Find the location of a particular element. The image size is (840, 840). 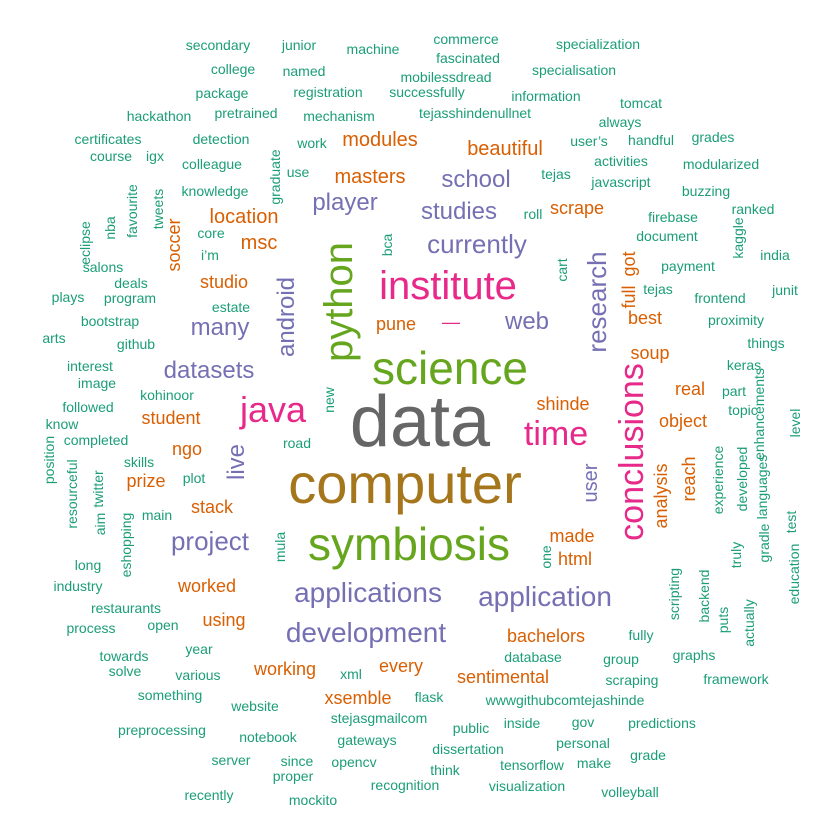

cloud-word: cart is located at coordinates (562, 270).